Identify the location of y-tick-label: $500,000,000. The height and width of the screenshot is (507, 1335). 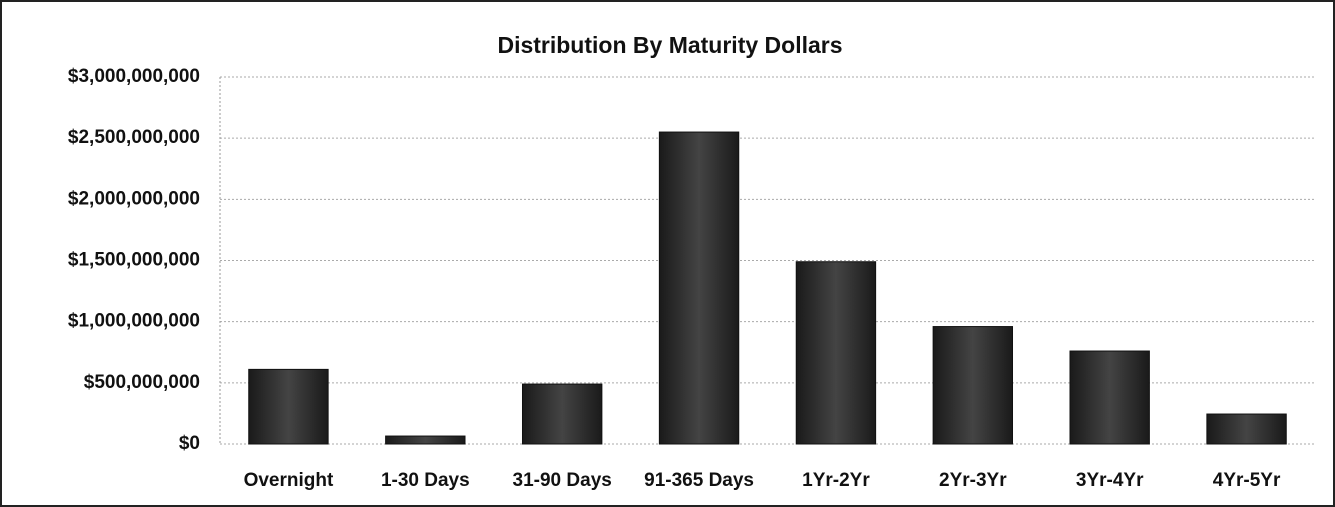
(142, 382).